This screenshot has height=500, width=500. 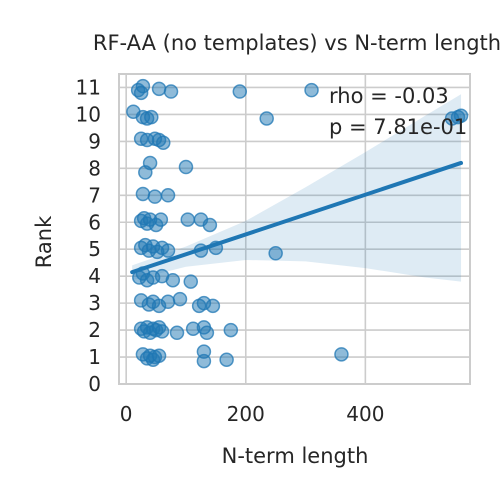 What do you see at coordinates (94, 141) in the screenshot?
I see `y-tick-label: 9` at bounding box center [94, 141].